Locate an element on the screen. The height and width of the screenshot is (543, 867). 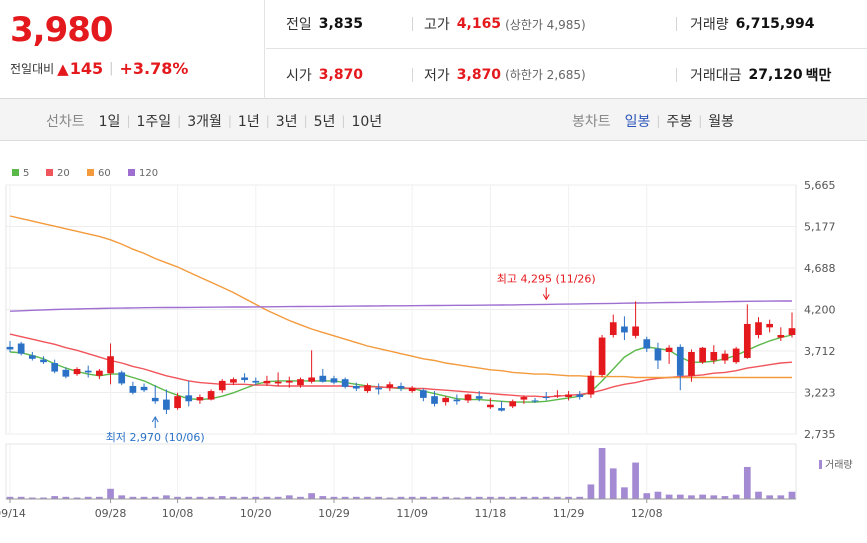
x-tick-label: 11/18 is located at coordinates (491, 513).